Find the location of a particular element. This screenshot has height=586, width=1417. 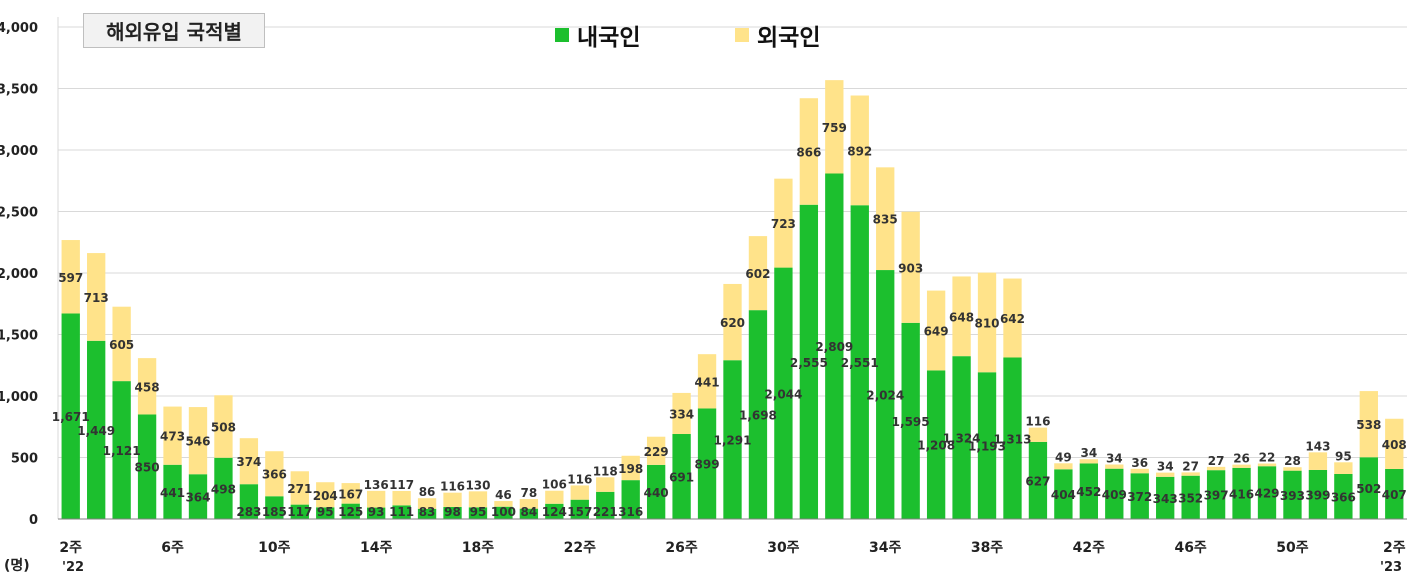

data-label-domestic: 1,291 is located at coordinates (733, 441).